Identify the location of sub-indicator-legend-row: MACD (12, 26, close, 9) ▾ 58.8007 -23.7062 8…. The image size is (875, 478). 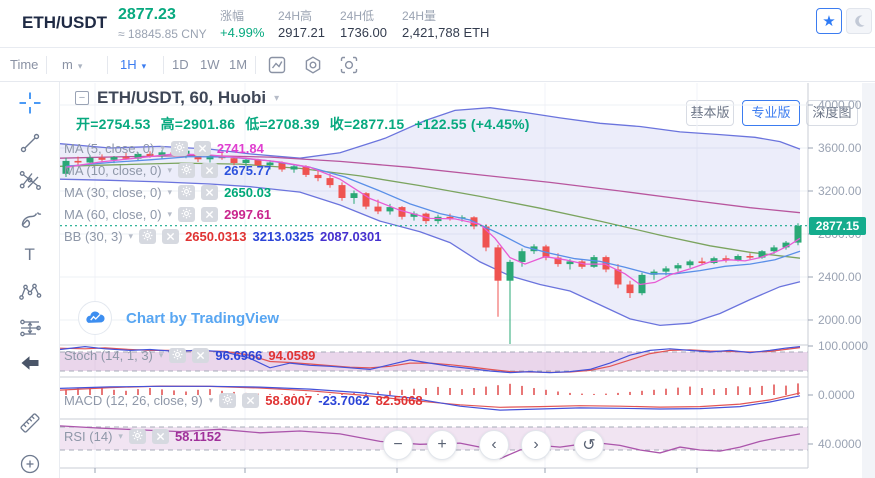
(243, 400).